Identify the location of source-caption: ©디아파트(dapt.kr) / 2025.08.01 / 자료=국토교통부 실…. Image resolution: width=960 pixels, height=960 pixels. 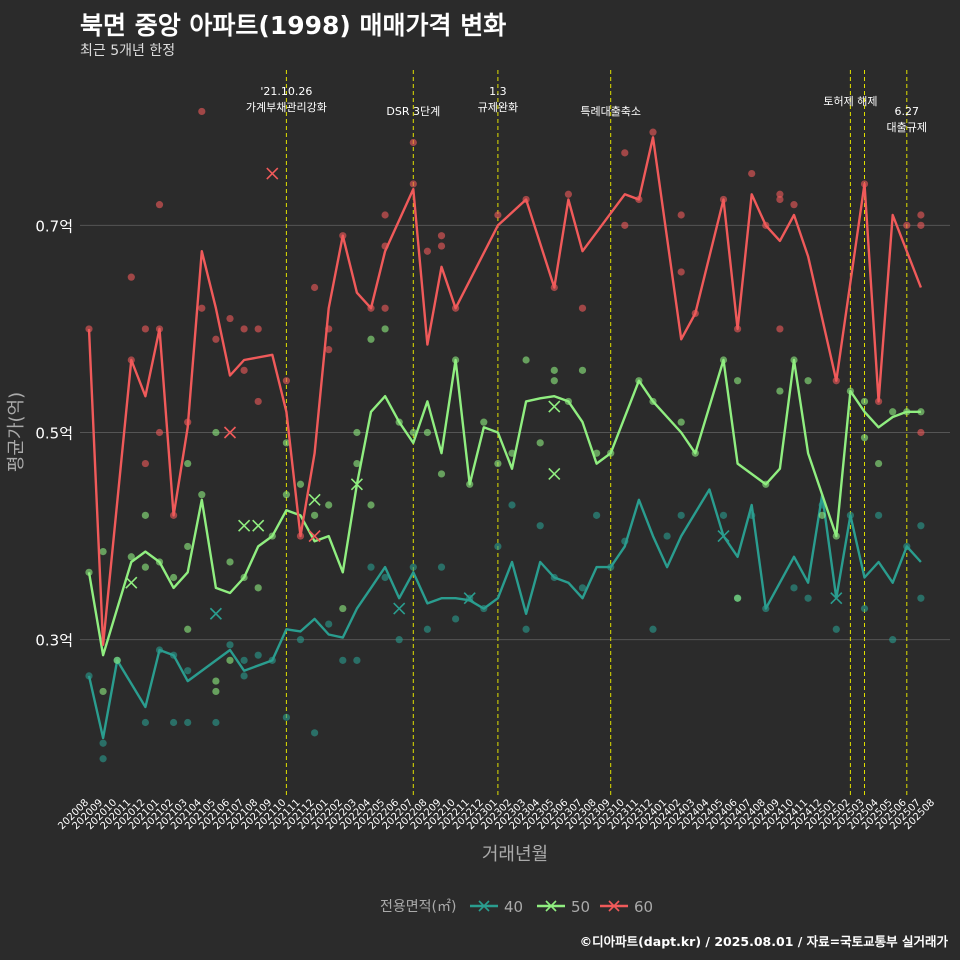
(763, 941).